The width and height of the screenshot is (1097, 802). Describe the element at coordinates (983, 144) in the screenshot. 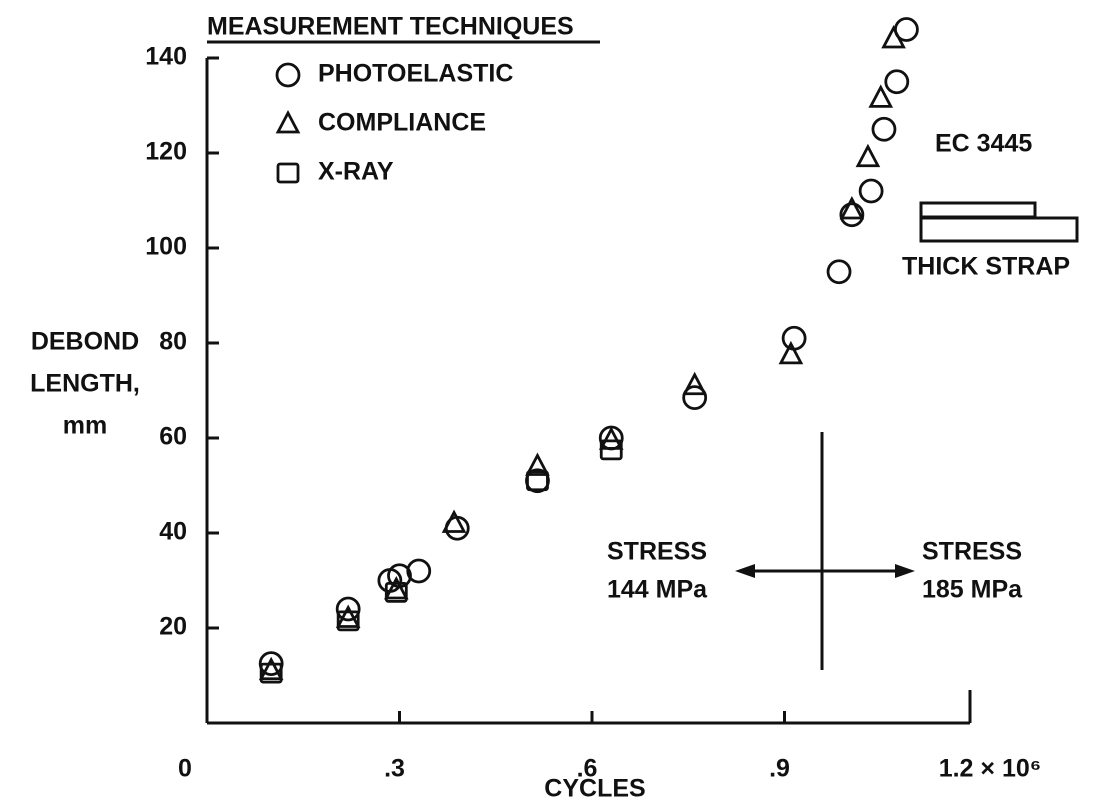

I see `annotation: EC 3445` at that location.